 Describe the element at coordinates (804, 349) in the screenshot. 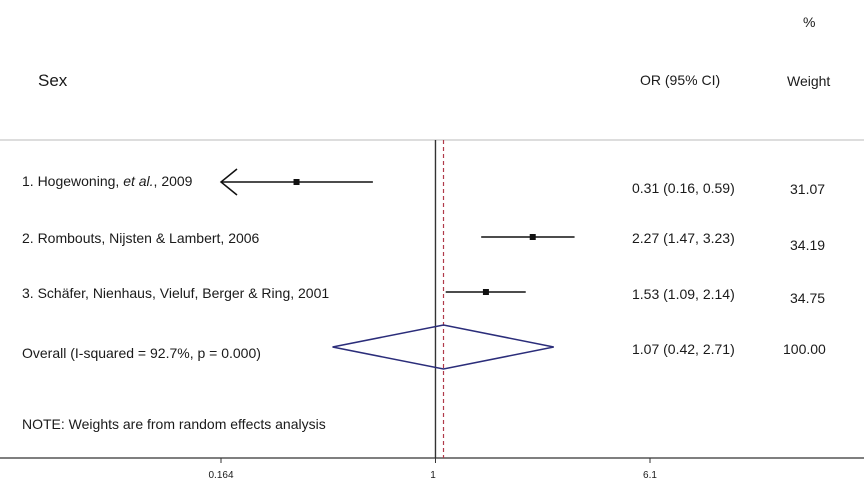

I see `overall-weight: 100.00` at that location.